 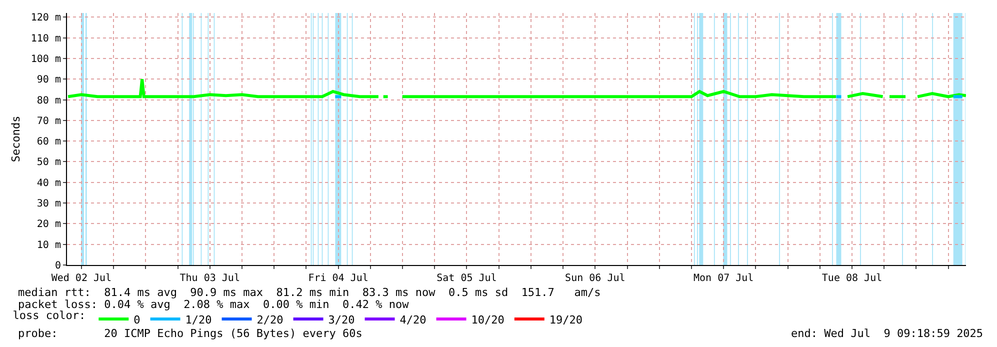 I want to click on legend-label: 10/20, so click(x=487, y=319).